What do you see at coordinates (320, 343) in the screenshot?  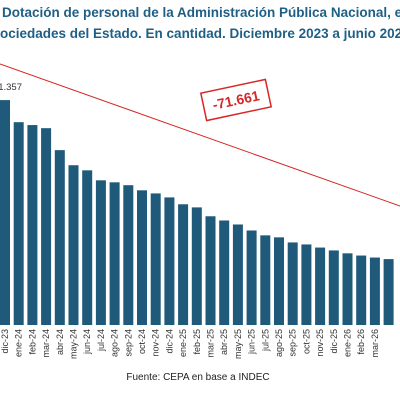 I see `x-tick-label: nov-25` at bounding box center [320, 343].